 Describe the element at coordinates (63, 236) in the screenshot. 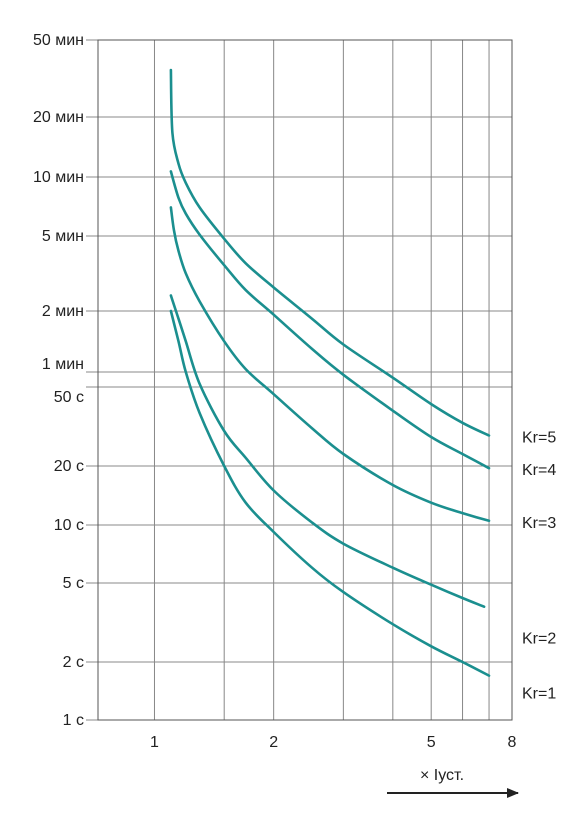

I see `y-tick-label: 5 мин` at that location.